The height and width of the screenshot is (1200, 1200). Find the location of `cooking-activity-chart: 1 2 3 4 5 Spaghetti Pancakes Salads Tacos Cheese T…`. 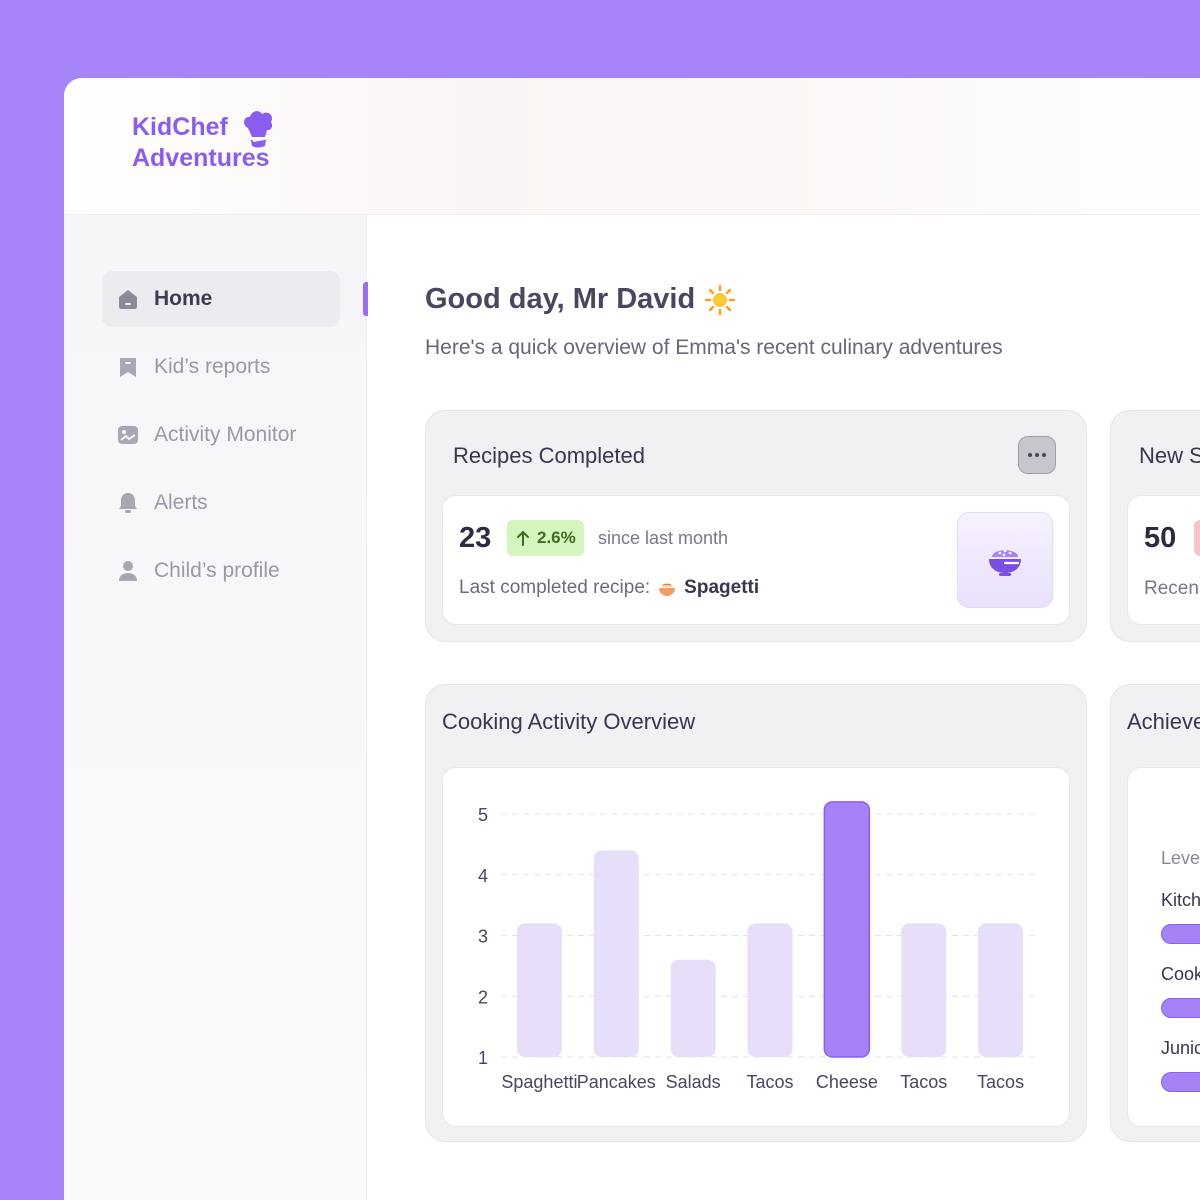

cooking-activity-chart: 1 2 3 4 5 Spaghetti Pancakes Salads Tacos Cheese T… is located at coordinates (758, 946).